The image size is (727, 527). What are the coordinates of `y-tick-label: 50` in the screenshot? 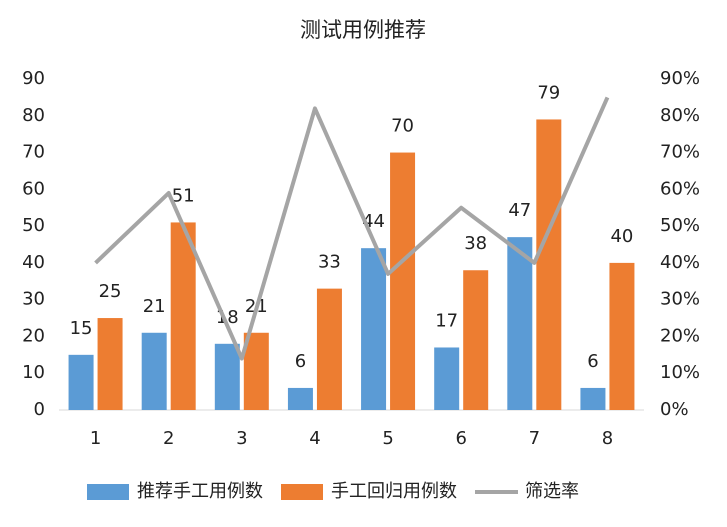 It's located at (33, 225).